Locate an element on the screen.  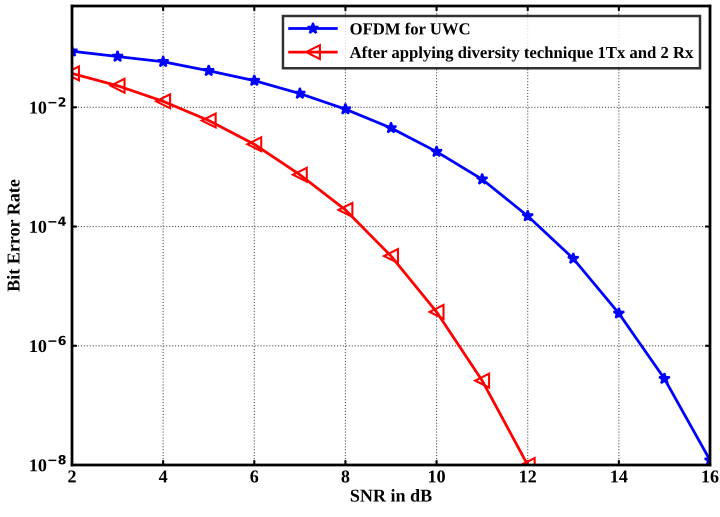
x-tick-label: 16 is located at coordinates (710, 476).